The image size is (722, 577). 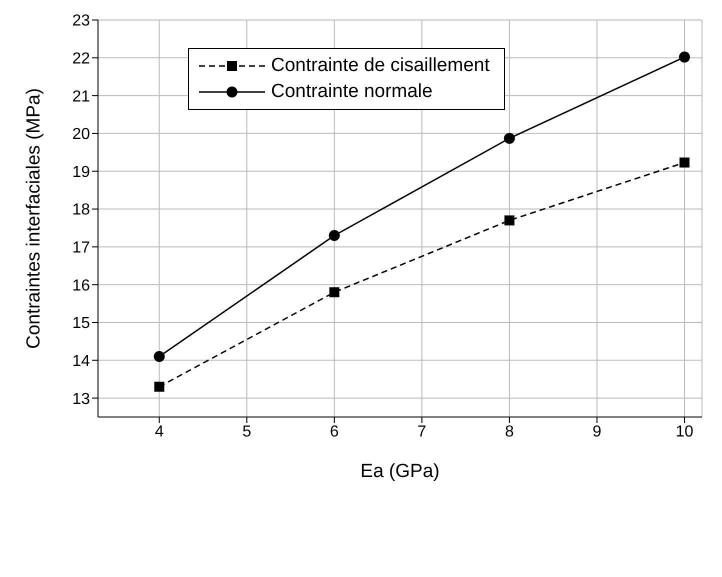 I want to click on y-tick-label: 21, so click(x=81, y=97).